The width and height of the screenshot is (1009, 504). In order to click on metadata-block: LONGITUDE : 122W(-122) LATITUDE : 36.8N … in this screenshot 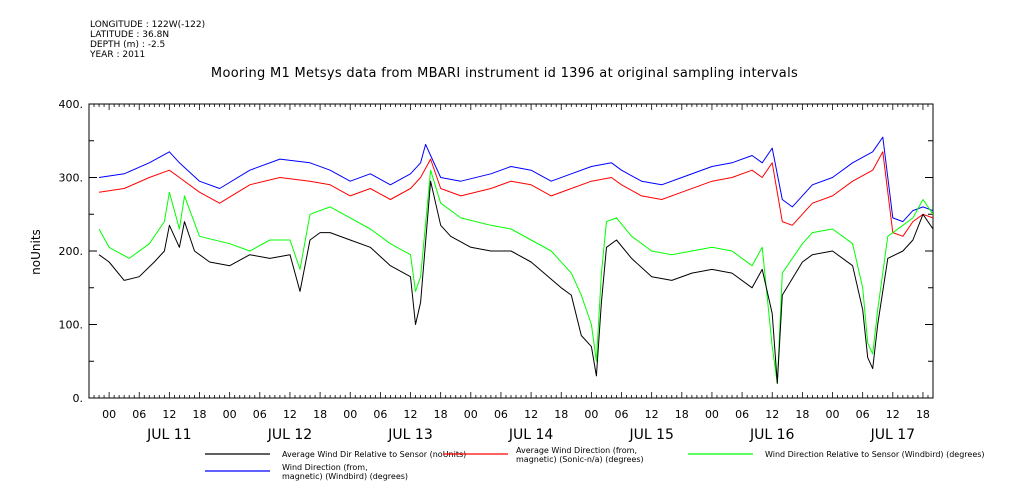, I will do `click(147, 40)`.